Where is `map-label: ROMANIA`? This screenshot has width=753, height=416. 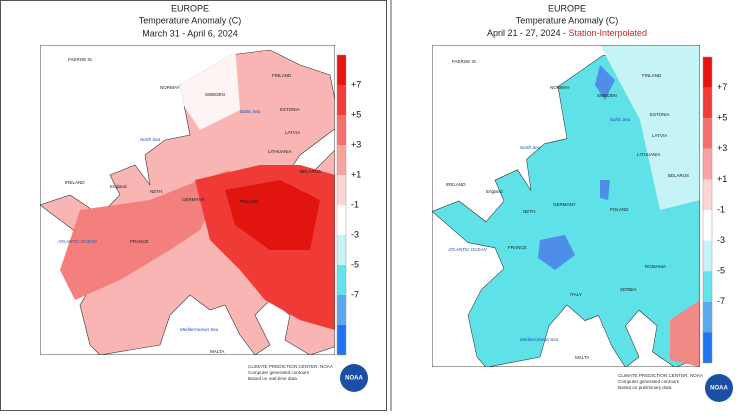 map-label: ROMANIA is located at coordinates (655, 266).